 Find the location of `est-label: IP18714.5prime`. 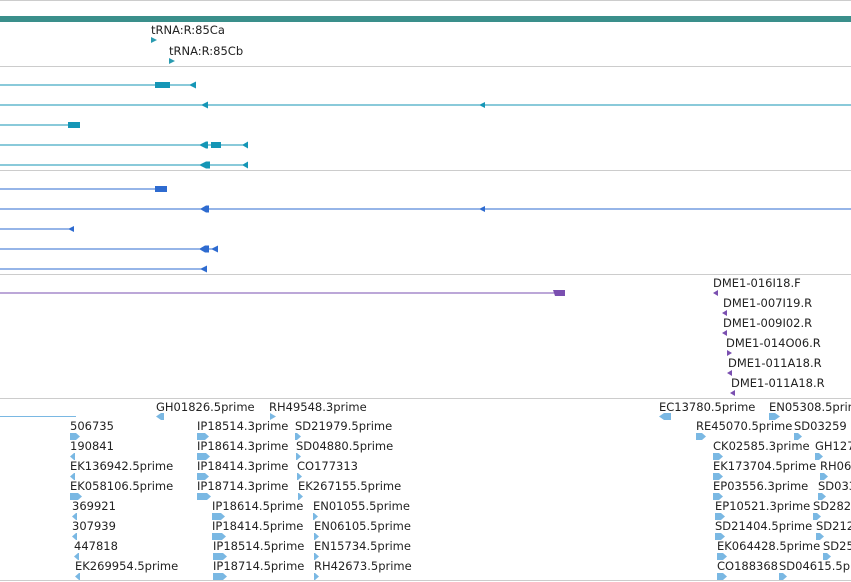

est-label: IP18714.5prime is located at coordinates (258, 566).